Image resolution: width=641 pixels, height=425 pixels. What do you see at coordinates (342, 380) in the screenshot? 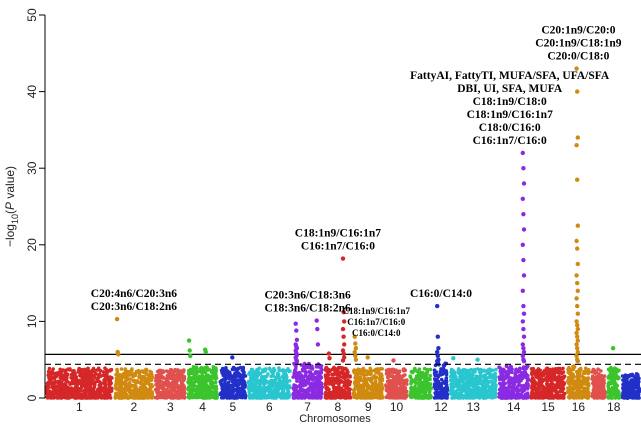
I see `baseline-points-layer` at bounding box center [342, 380].